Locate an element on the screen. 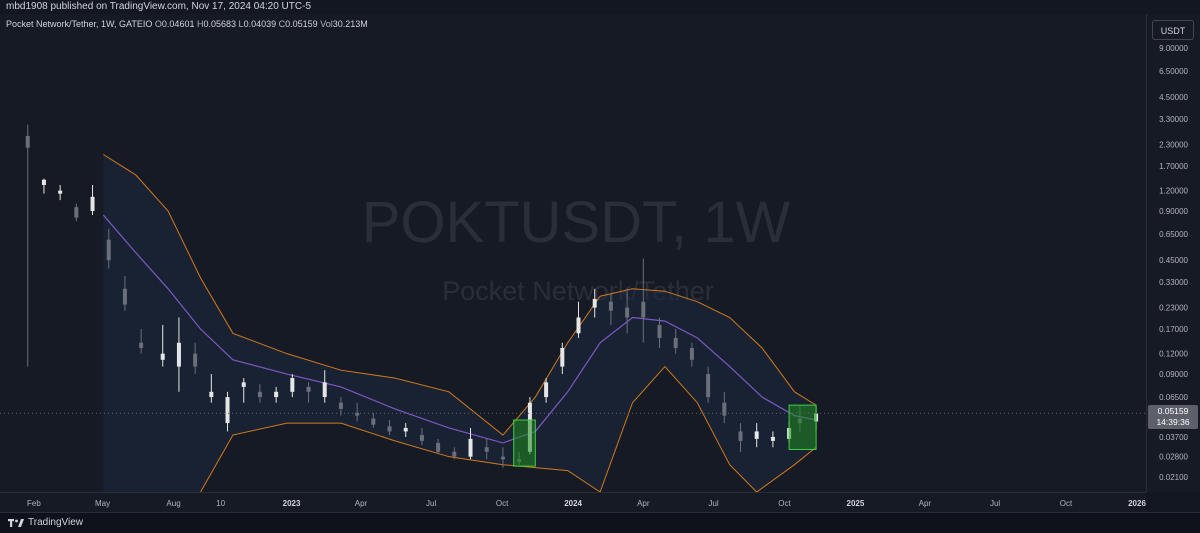  y-tick-label: 9.00000 is located at coordinates (1173, 48).